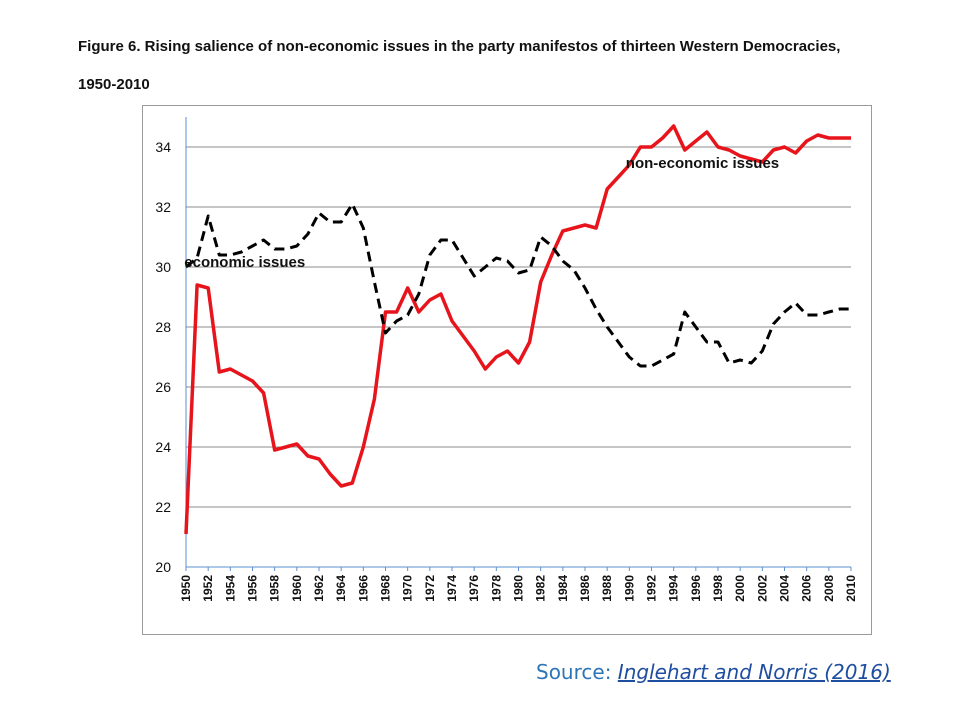  I want to click on x-tick-label: 1990, so click(629, 588).